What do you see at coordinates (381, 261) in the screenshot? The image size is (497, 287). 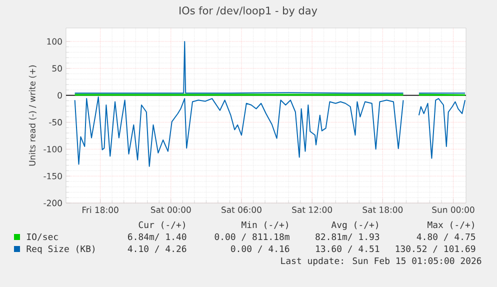 I see `text: Last update: Sun Feb 15 01:05:00 2026` at bounding box center [381, 261].